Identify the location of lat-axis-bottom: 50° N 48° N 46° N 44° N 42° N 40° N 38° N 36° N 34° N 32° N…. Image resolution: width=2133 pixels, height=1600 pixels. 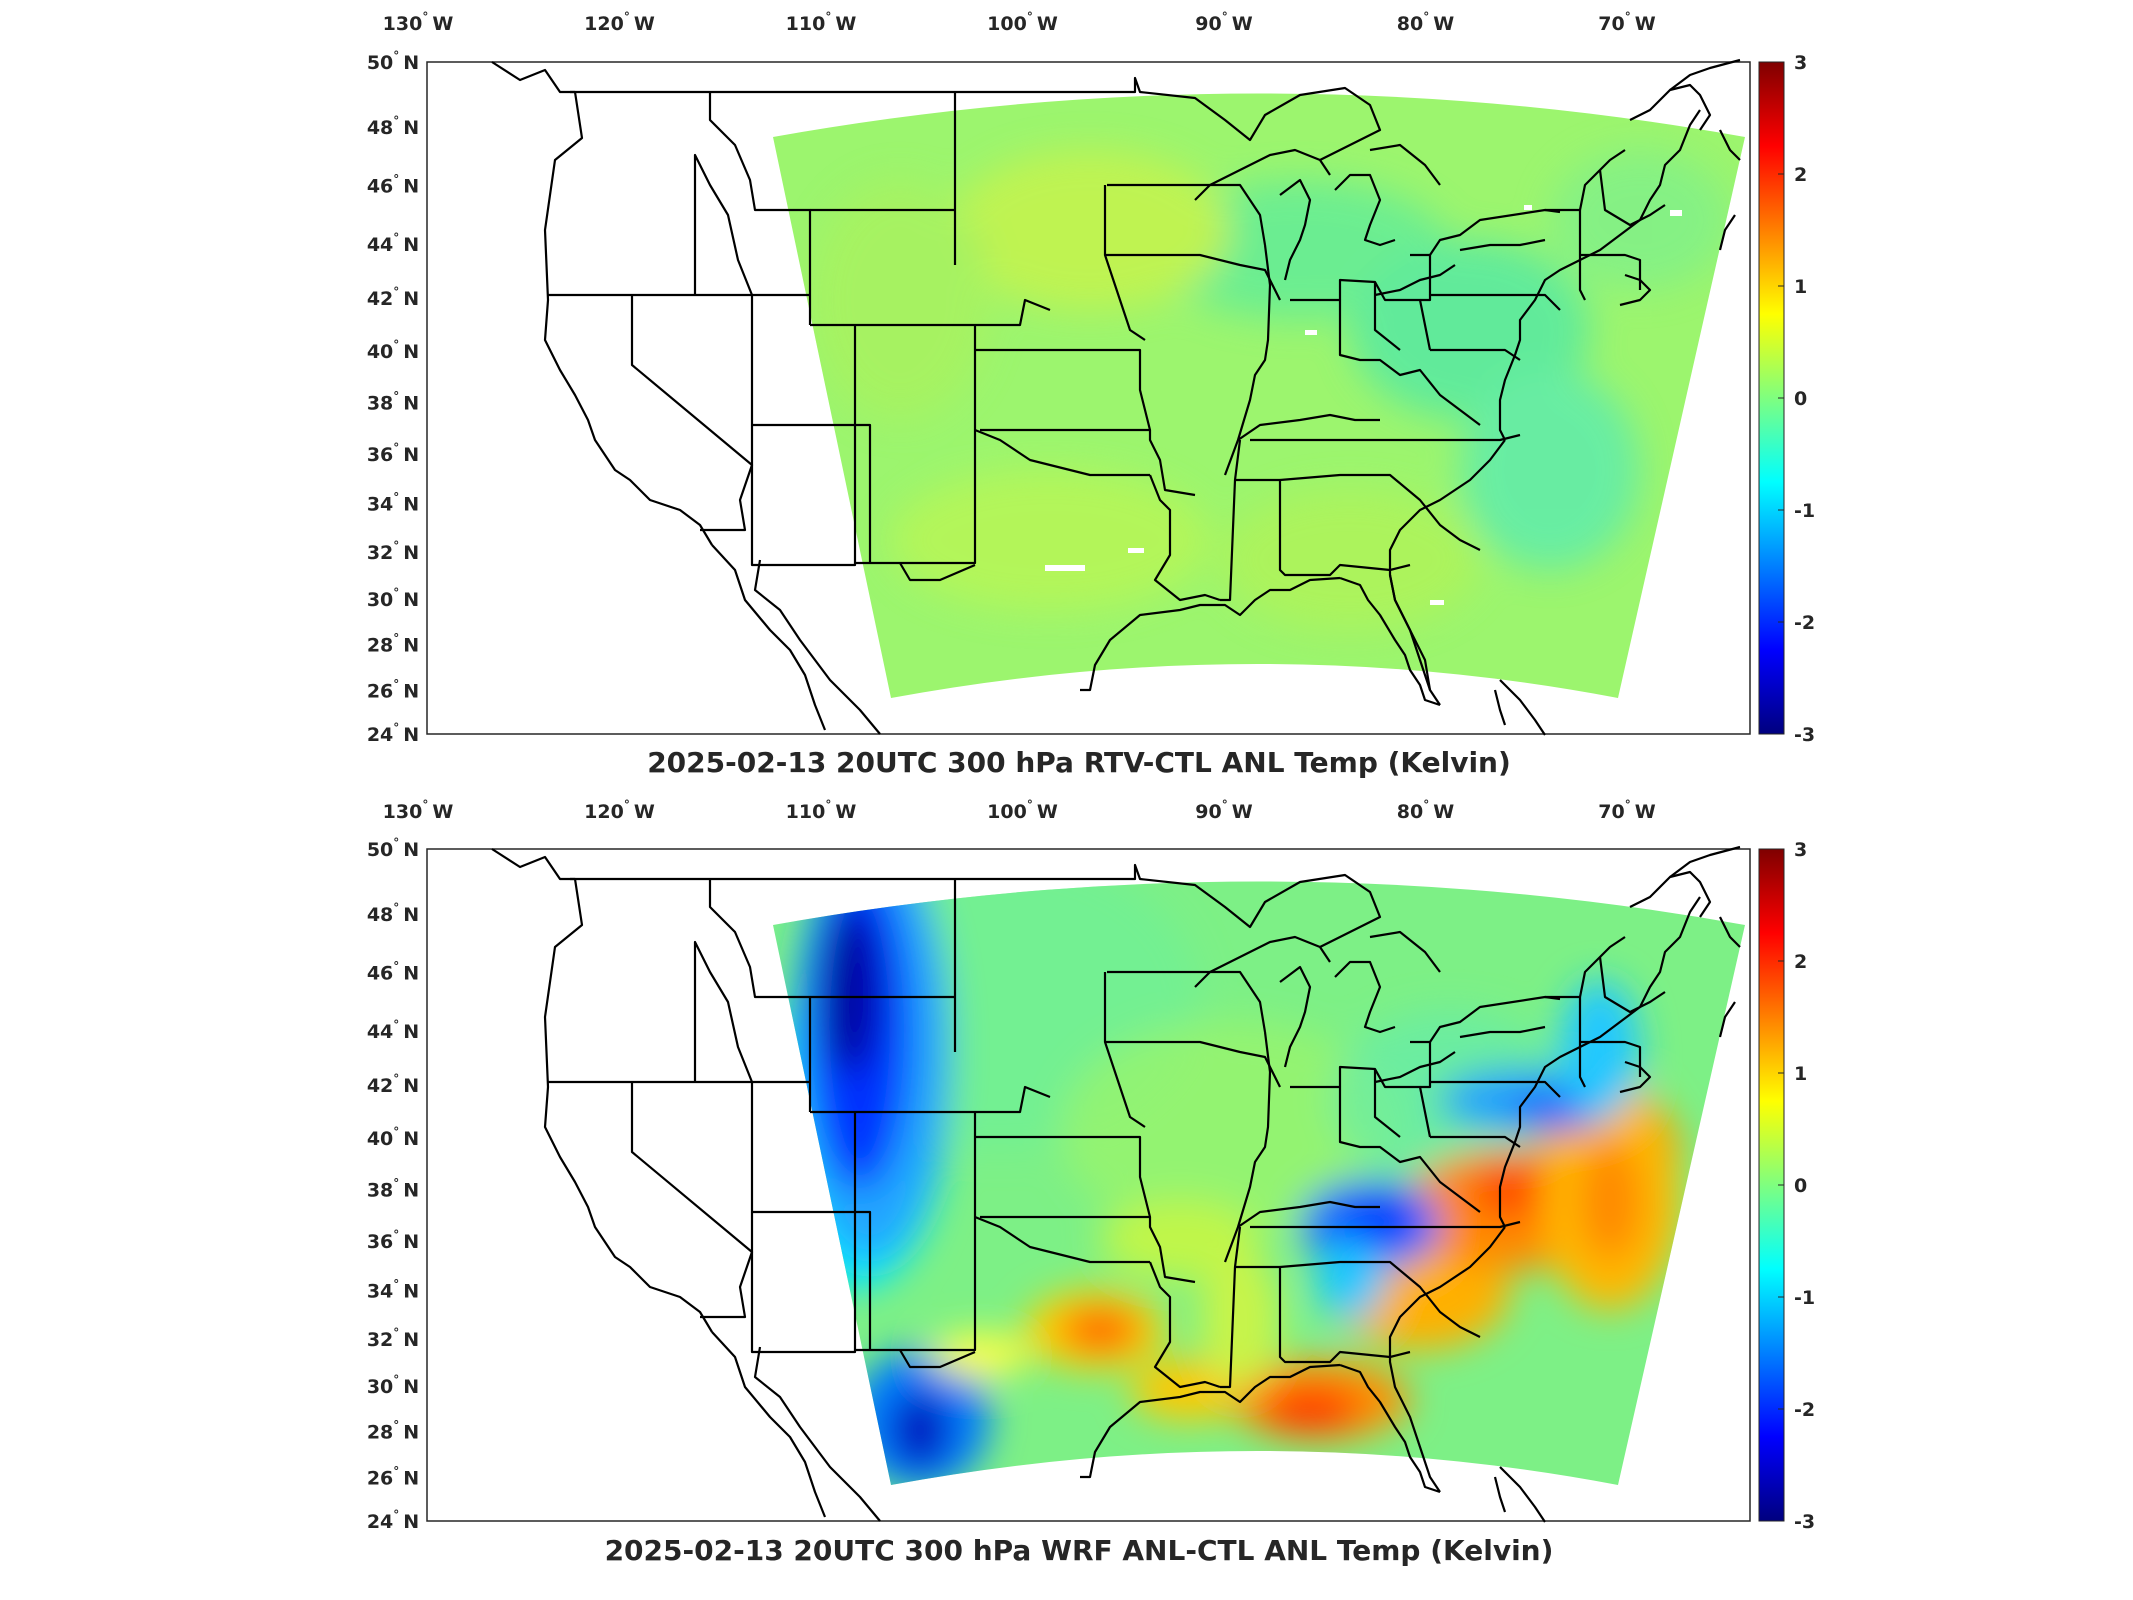
(393, 1184).